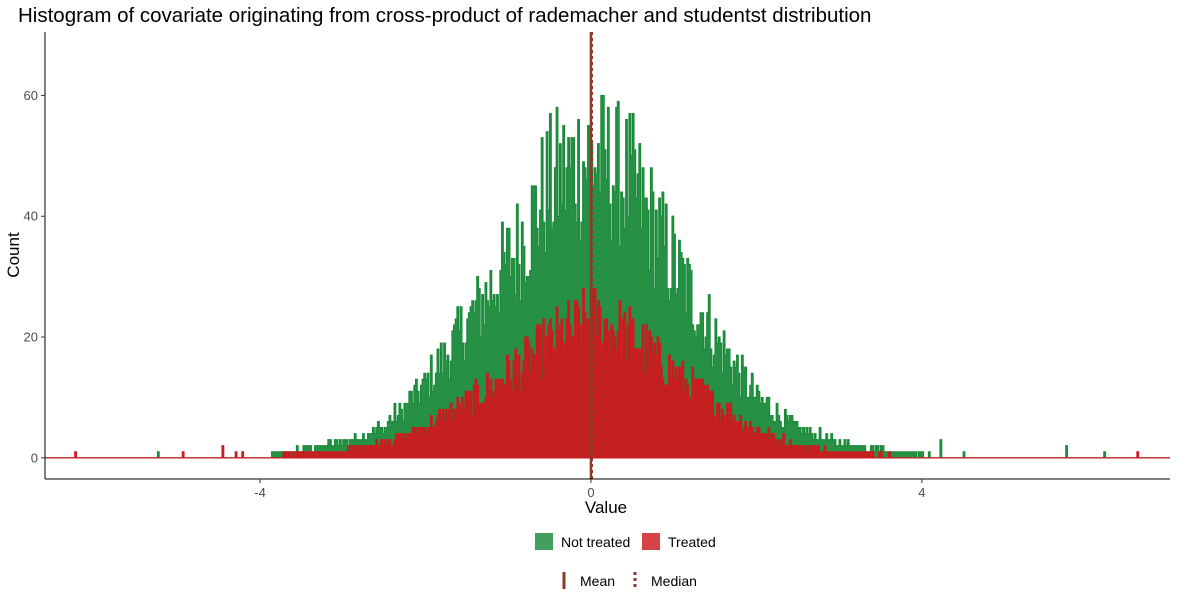  Describe the element at coordinates (597, 581) in the screenshot. I see `legend-label-mean: Mean` at that location.